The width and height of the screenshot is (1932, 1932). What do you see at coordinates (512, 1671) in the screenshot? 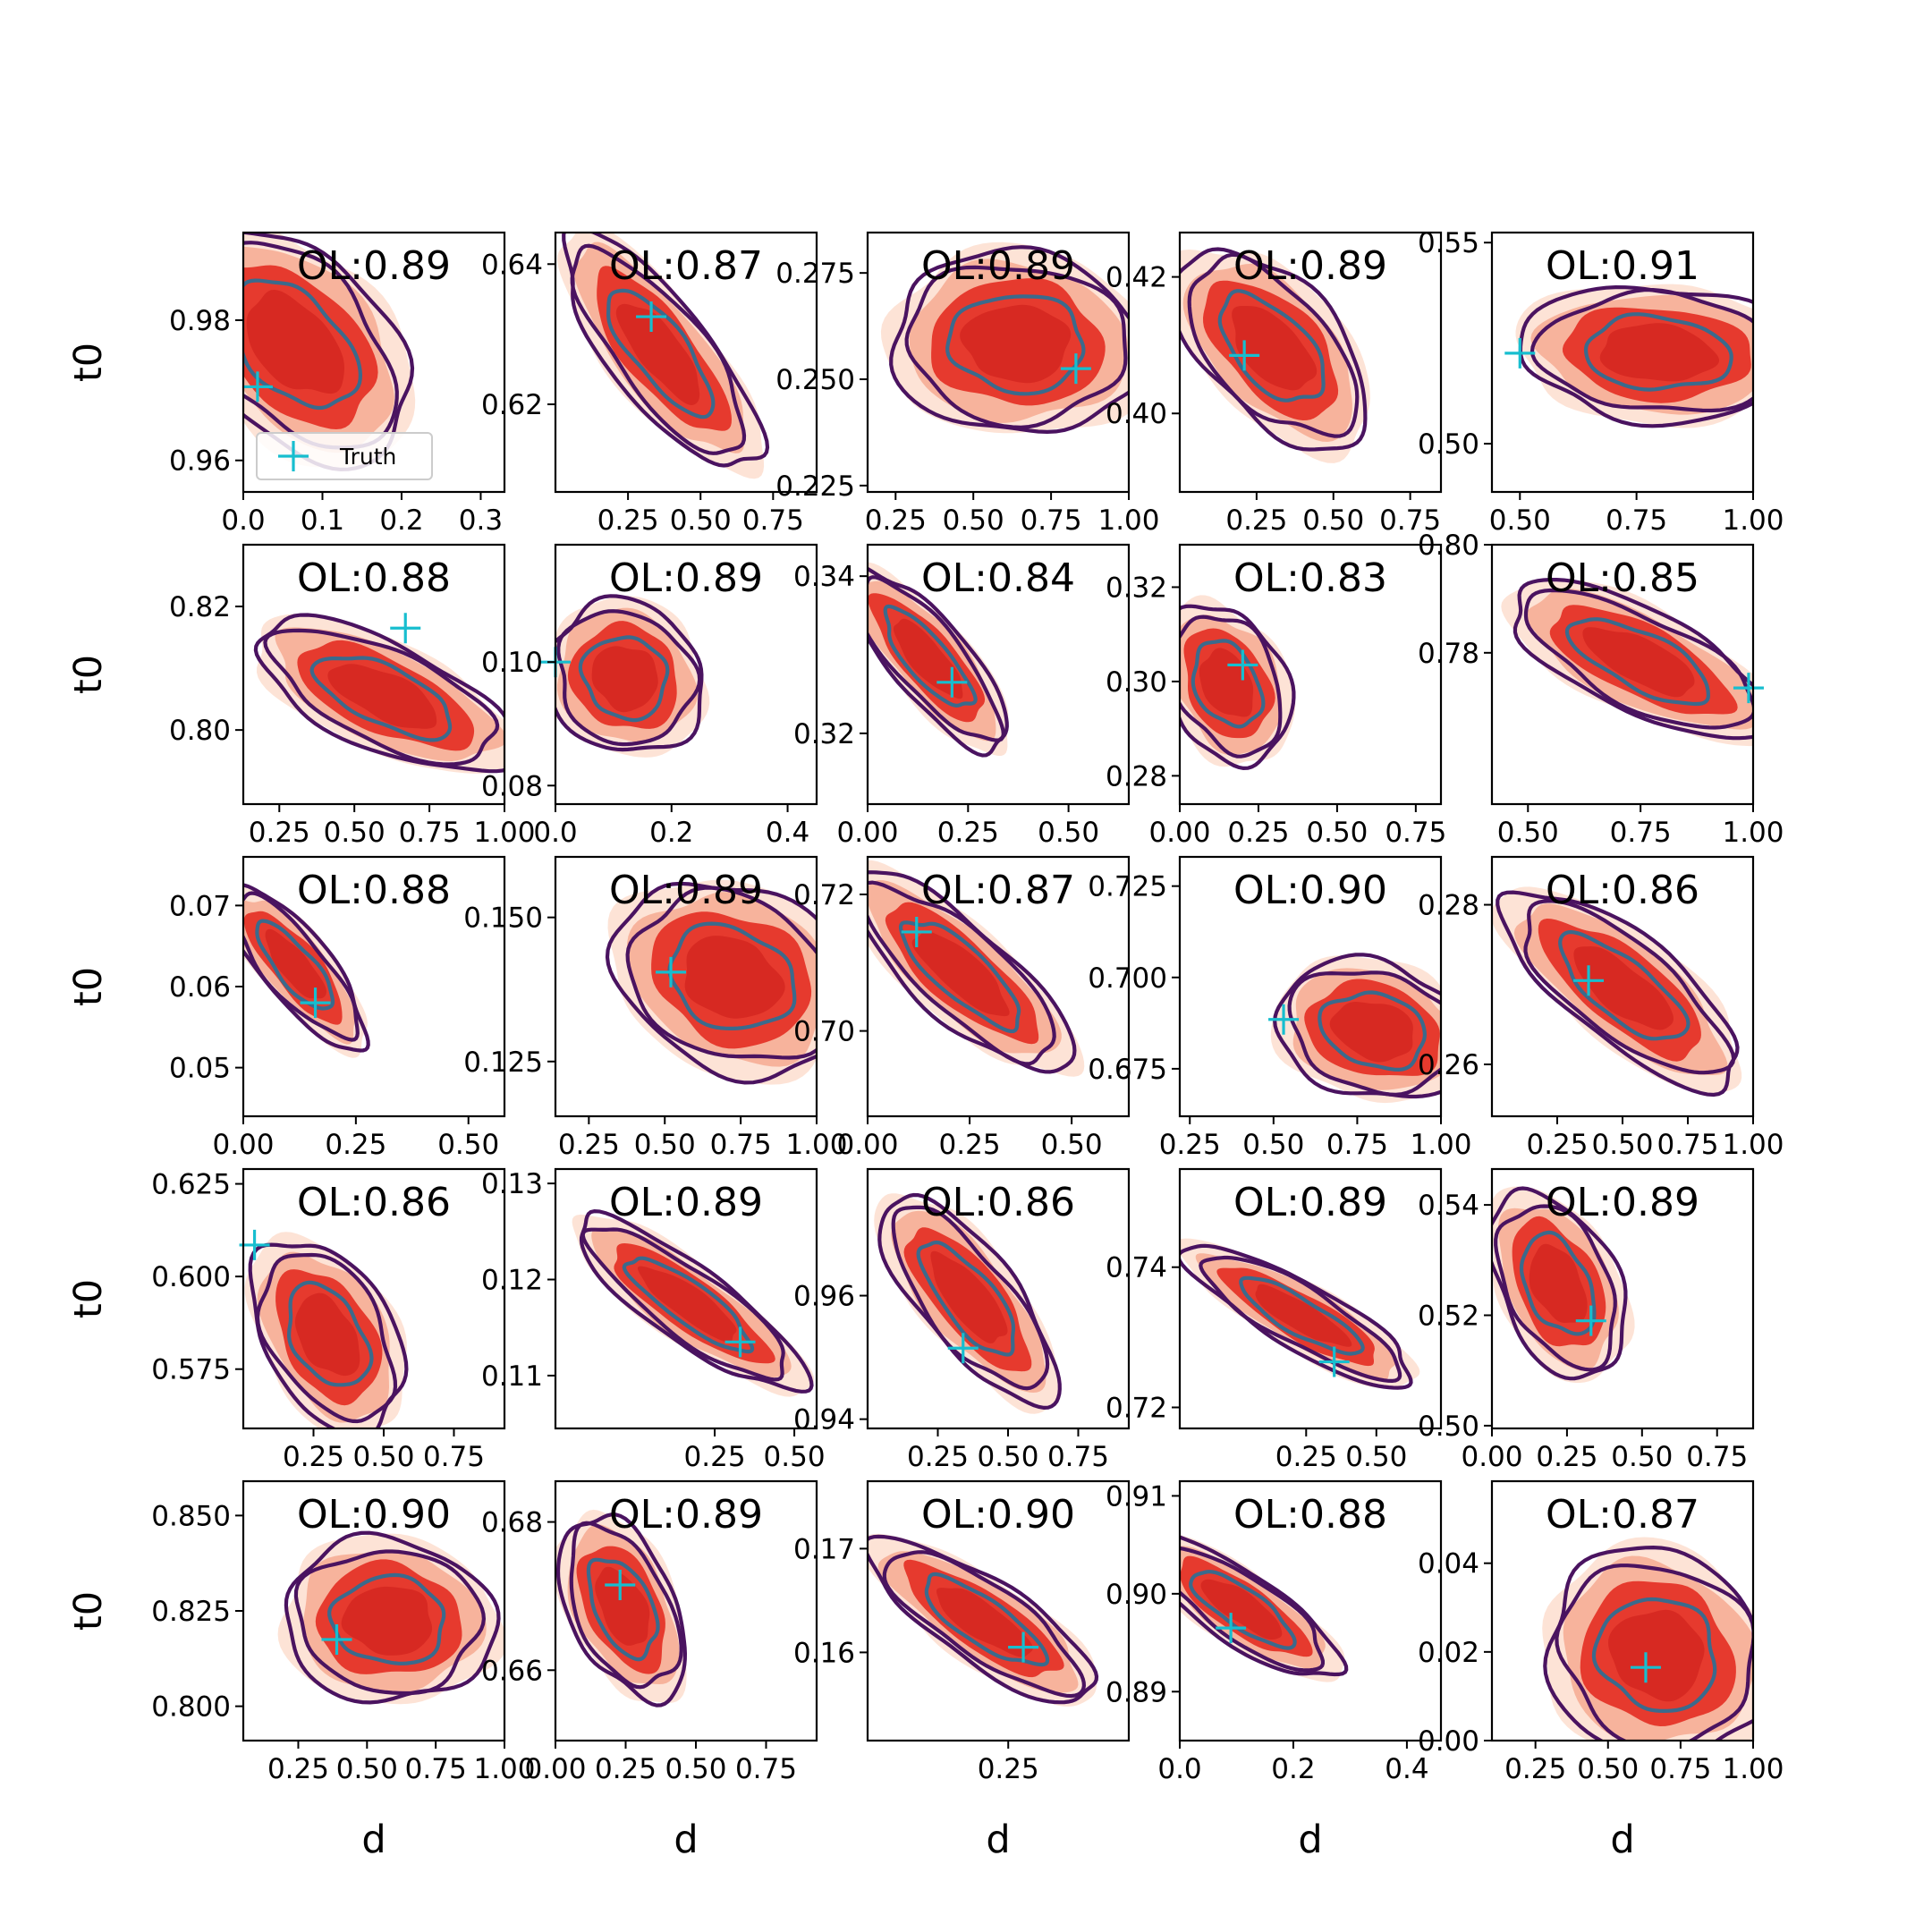
I see `y-tick-label: 0.66` at bounding box center [512, 1671].